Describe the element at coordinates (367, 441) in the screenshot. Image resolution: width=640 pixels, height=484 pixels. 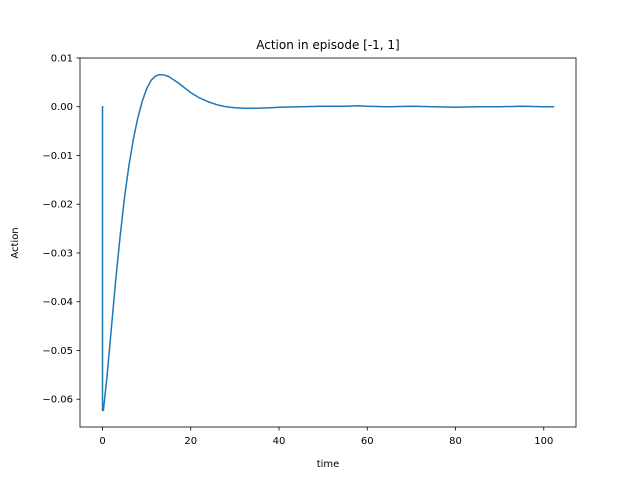
I see `x-tick-label: 60` at that location.